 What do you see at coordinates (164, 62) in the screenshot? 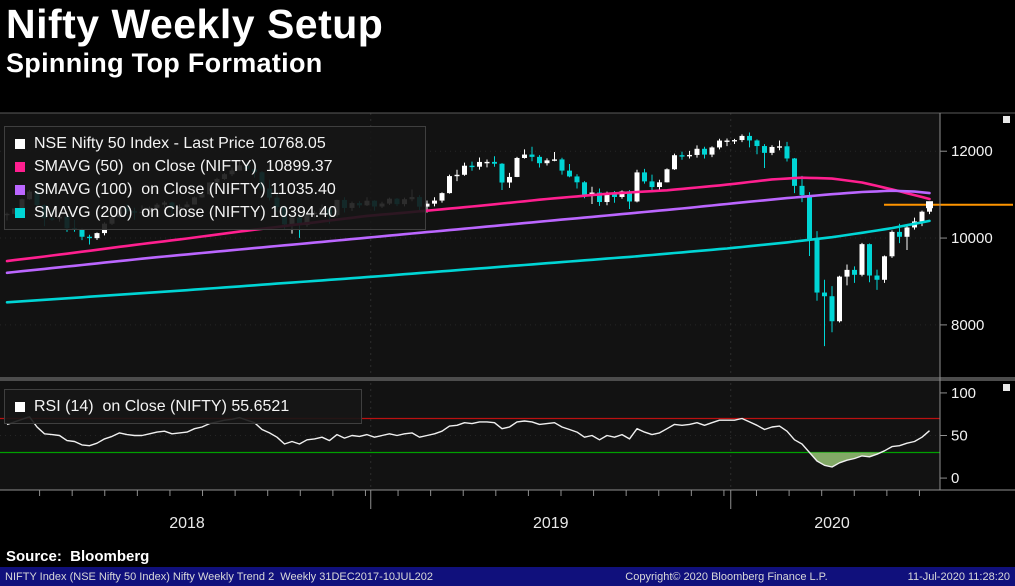
I see `chart-subtitle: Spinning Top Formation` at bounding box center [164, 62].